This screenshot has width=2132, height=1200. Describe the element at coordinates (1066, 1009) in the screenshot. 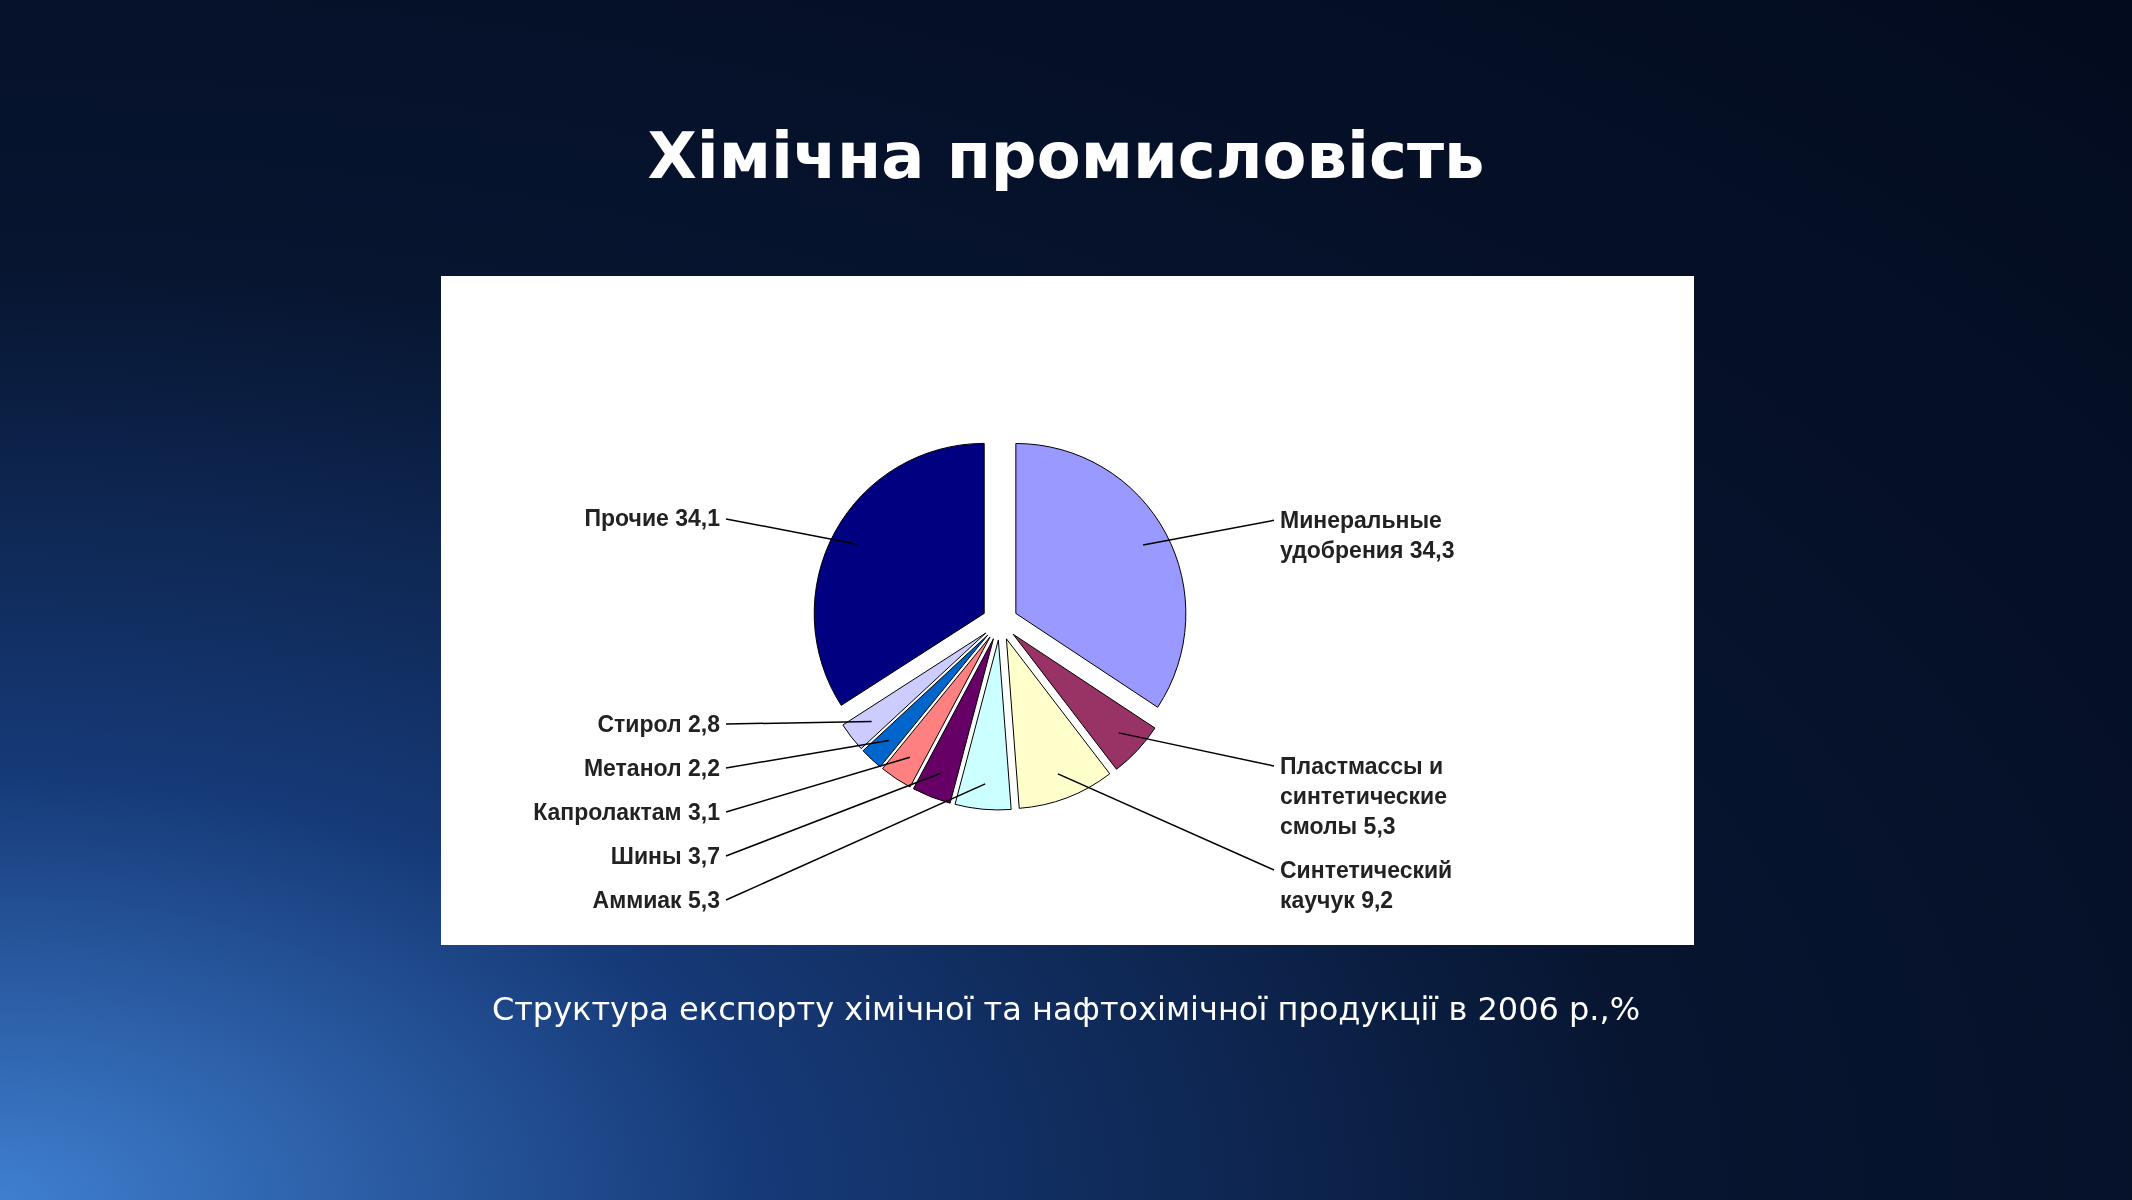

I see `text: Структура експорту хімічної та нафтохімічної продукції в 2006 р.,%` at that location.